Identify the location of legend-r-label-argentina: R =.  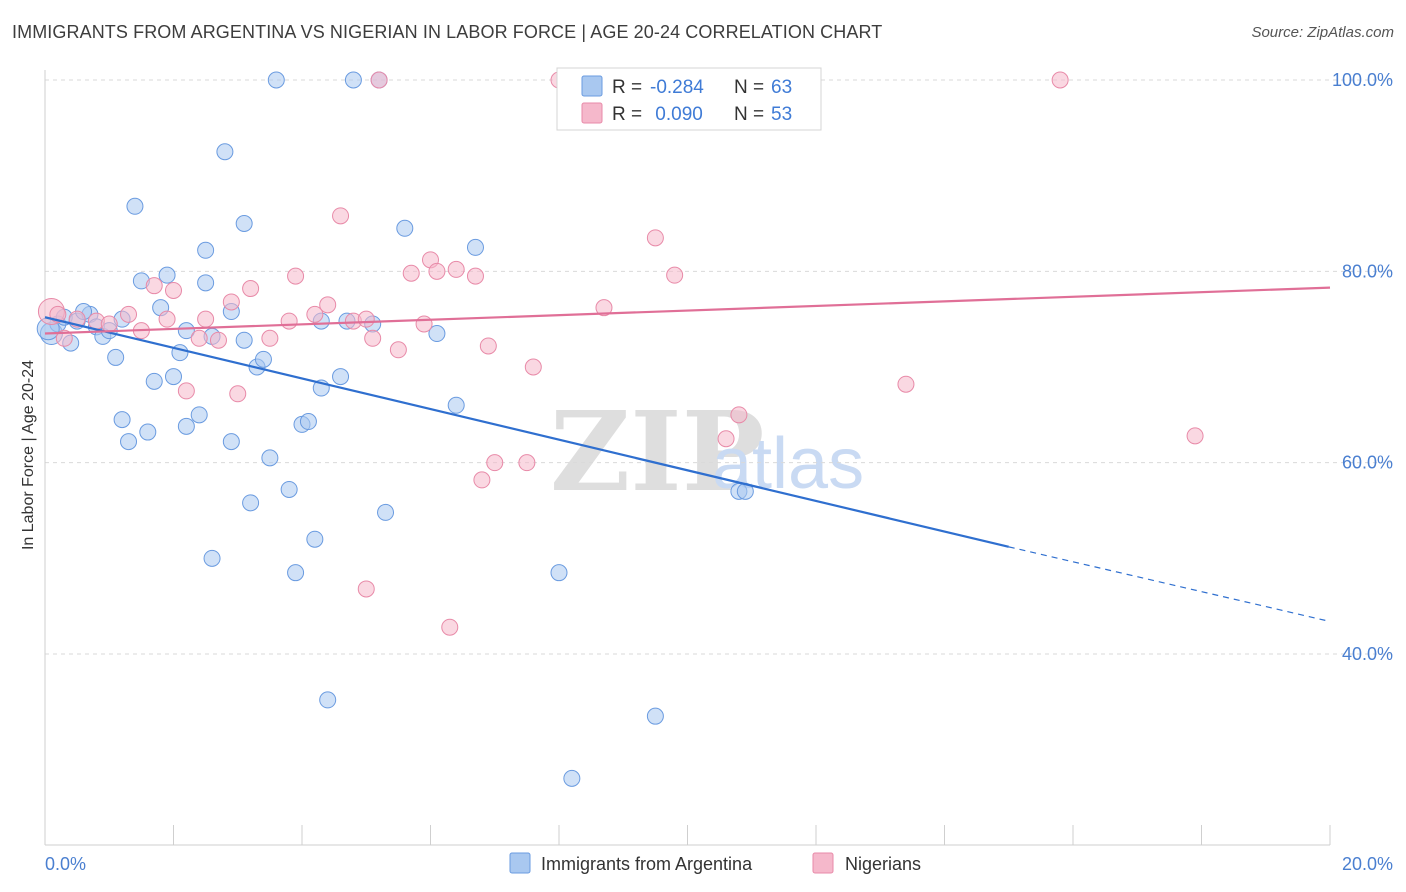
(627, 87).